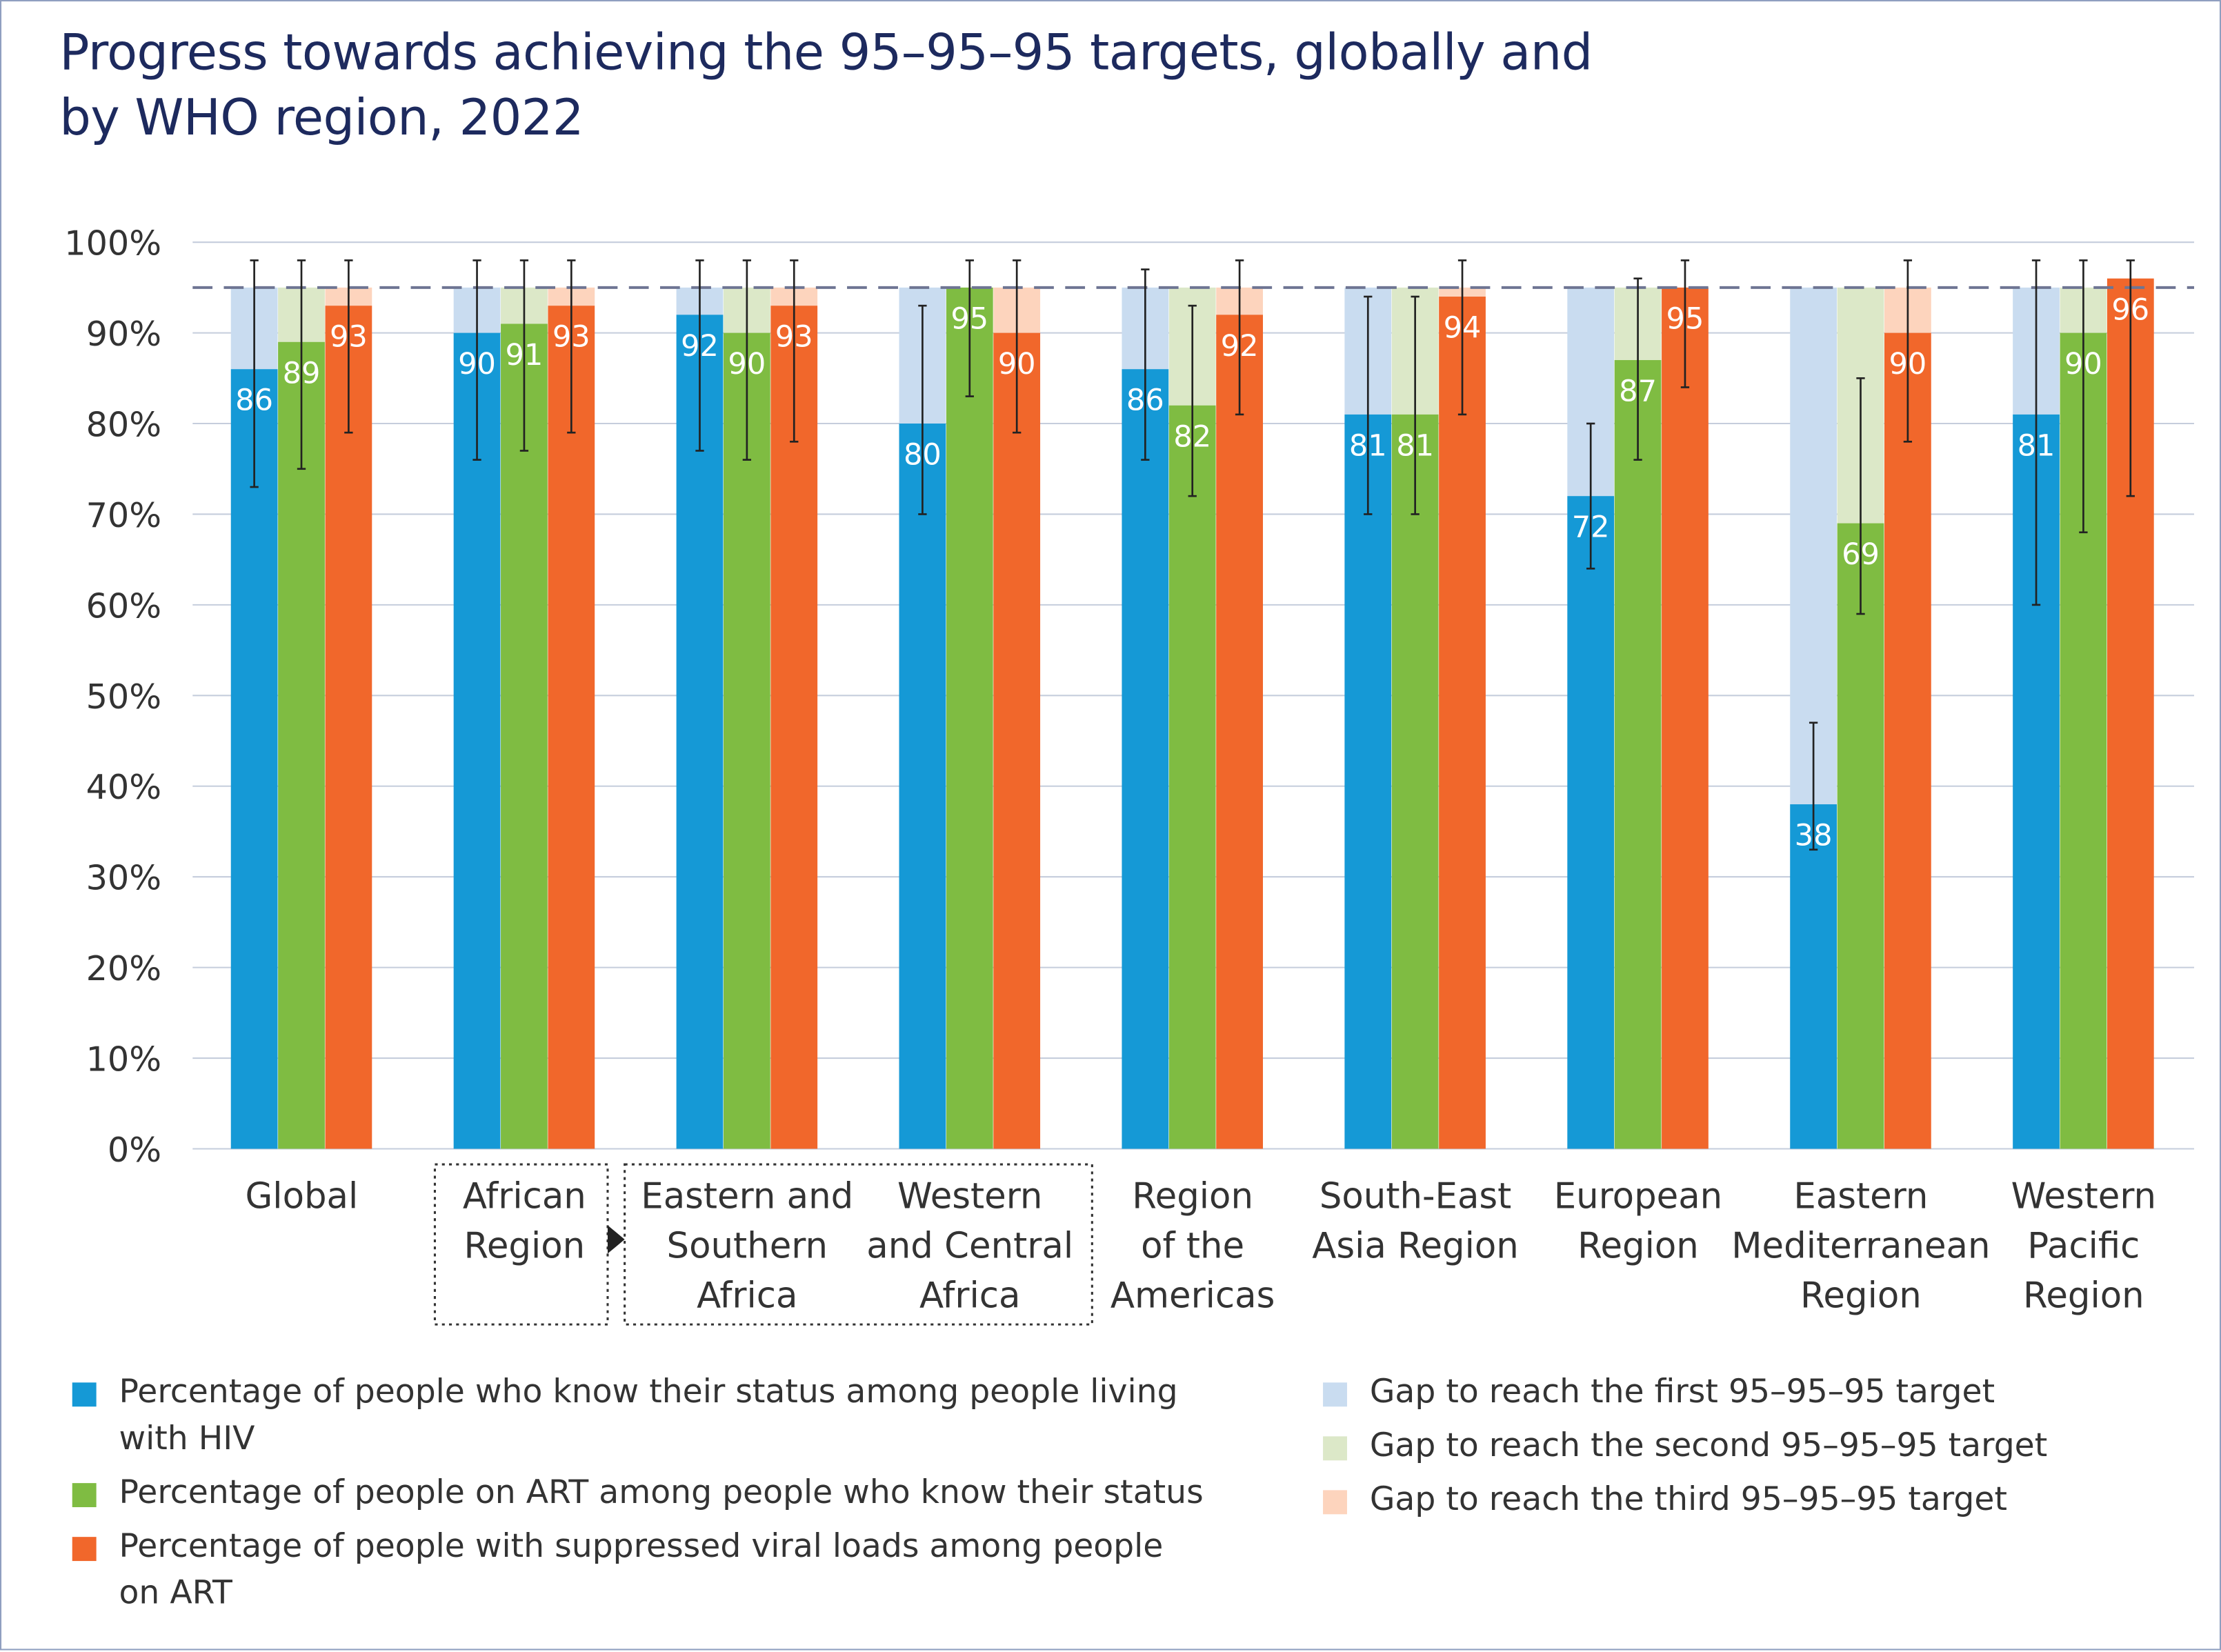 Image resolution: width=2221 pixels, height=1652 pixels. Describe the element at coordinates (1638, 1221) in the screenshot. I see `x-category-label: European Region` at that location.